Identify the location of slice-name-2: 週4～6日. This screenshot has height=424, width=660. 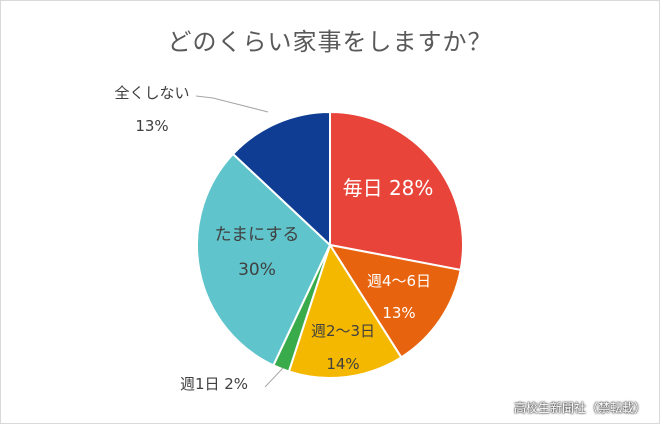
(399, 281).